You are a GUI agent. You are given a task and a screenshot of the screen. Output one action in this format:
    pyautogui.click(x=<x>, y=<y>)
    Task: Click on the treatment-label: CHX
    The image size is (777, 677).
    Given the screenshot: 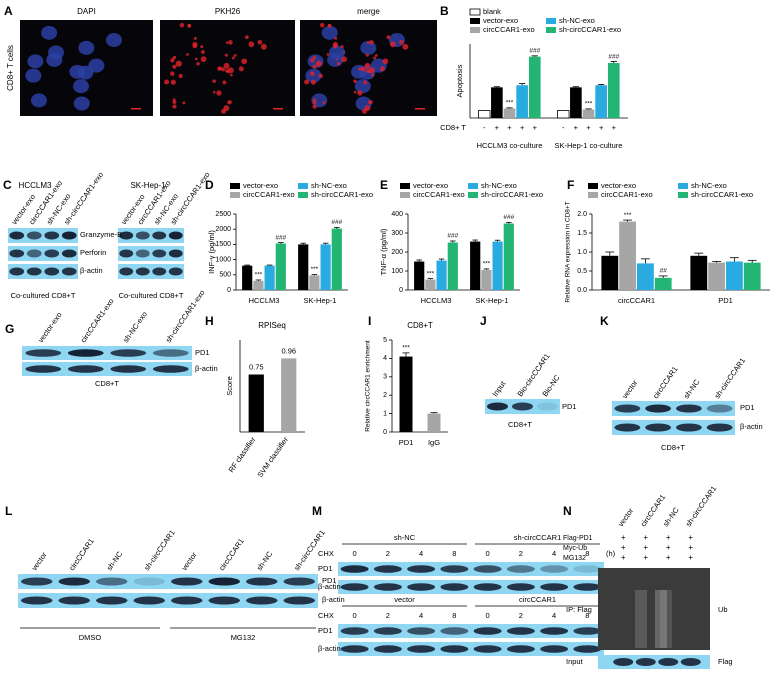 What is the action you would take?
    pyautogui.click(x=326, y=553)
    